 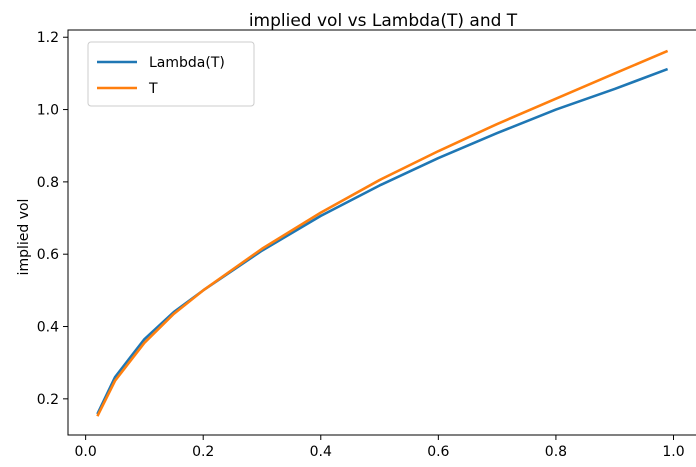 What do you see at coordinates (187, 63) in the screenshot?
I see `legend-label-lambda: Lambda(T)` at bounding box center [187, 63].